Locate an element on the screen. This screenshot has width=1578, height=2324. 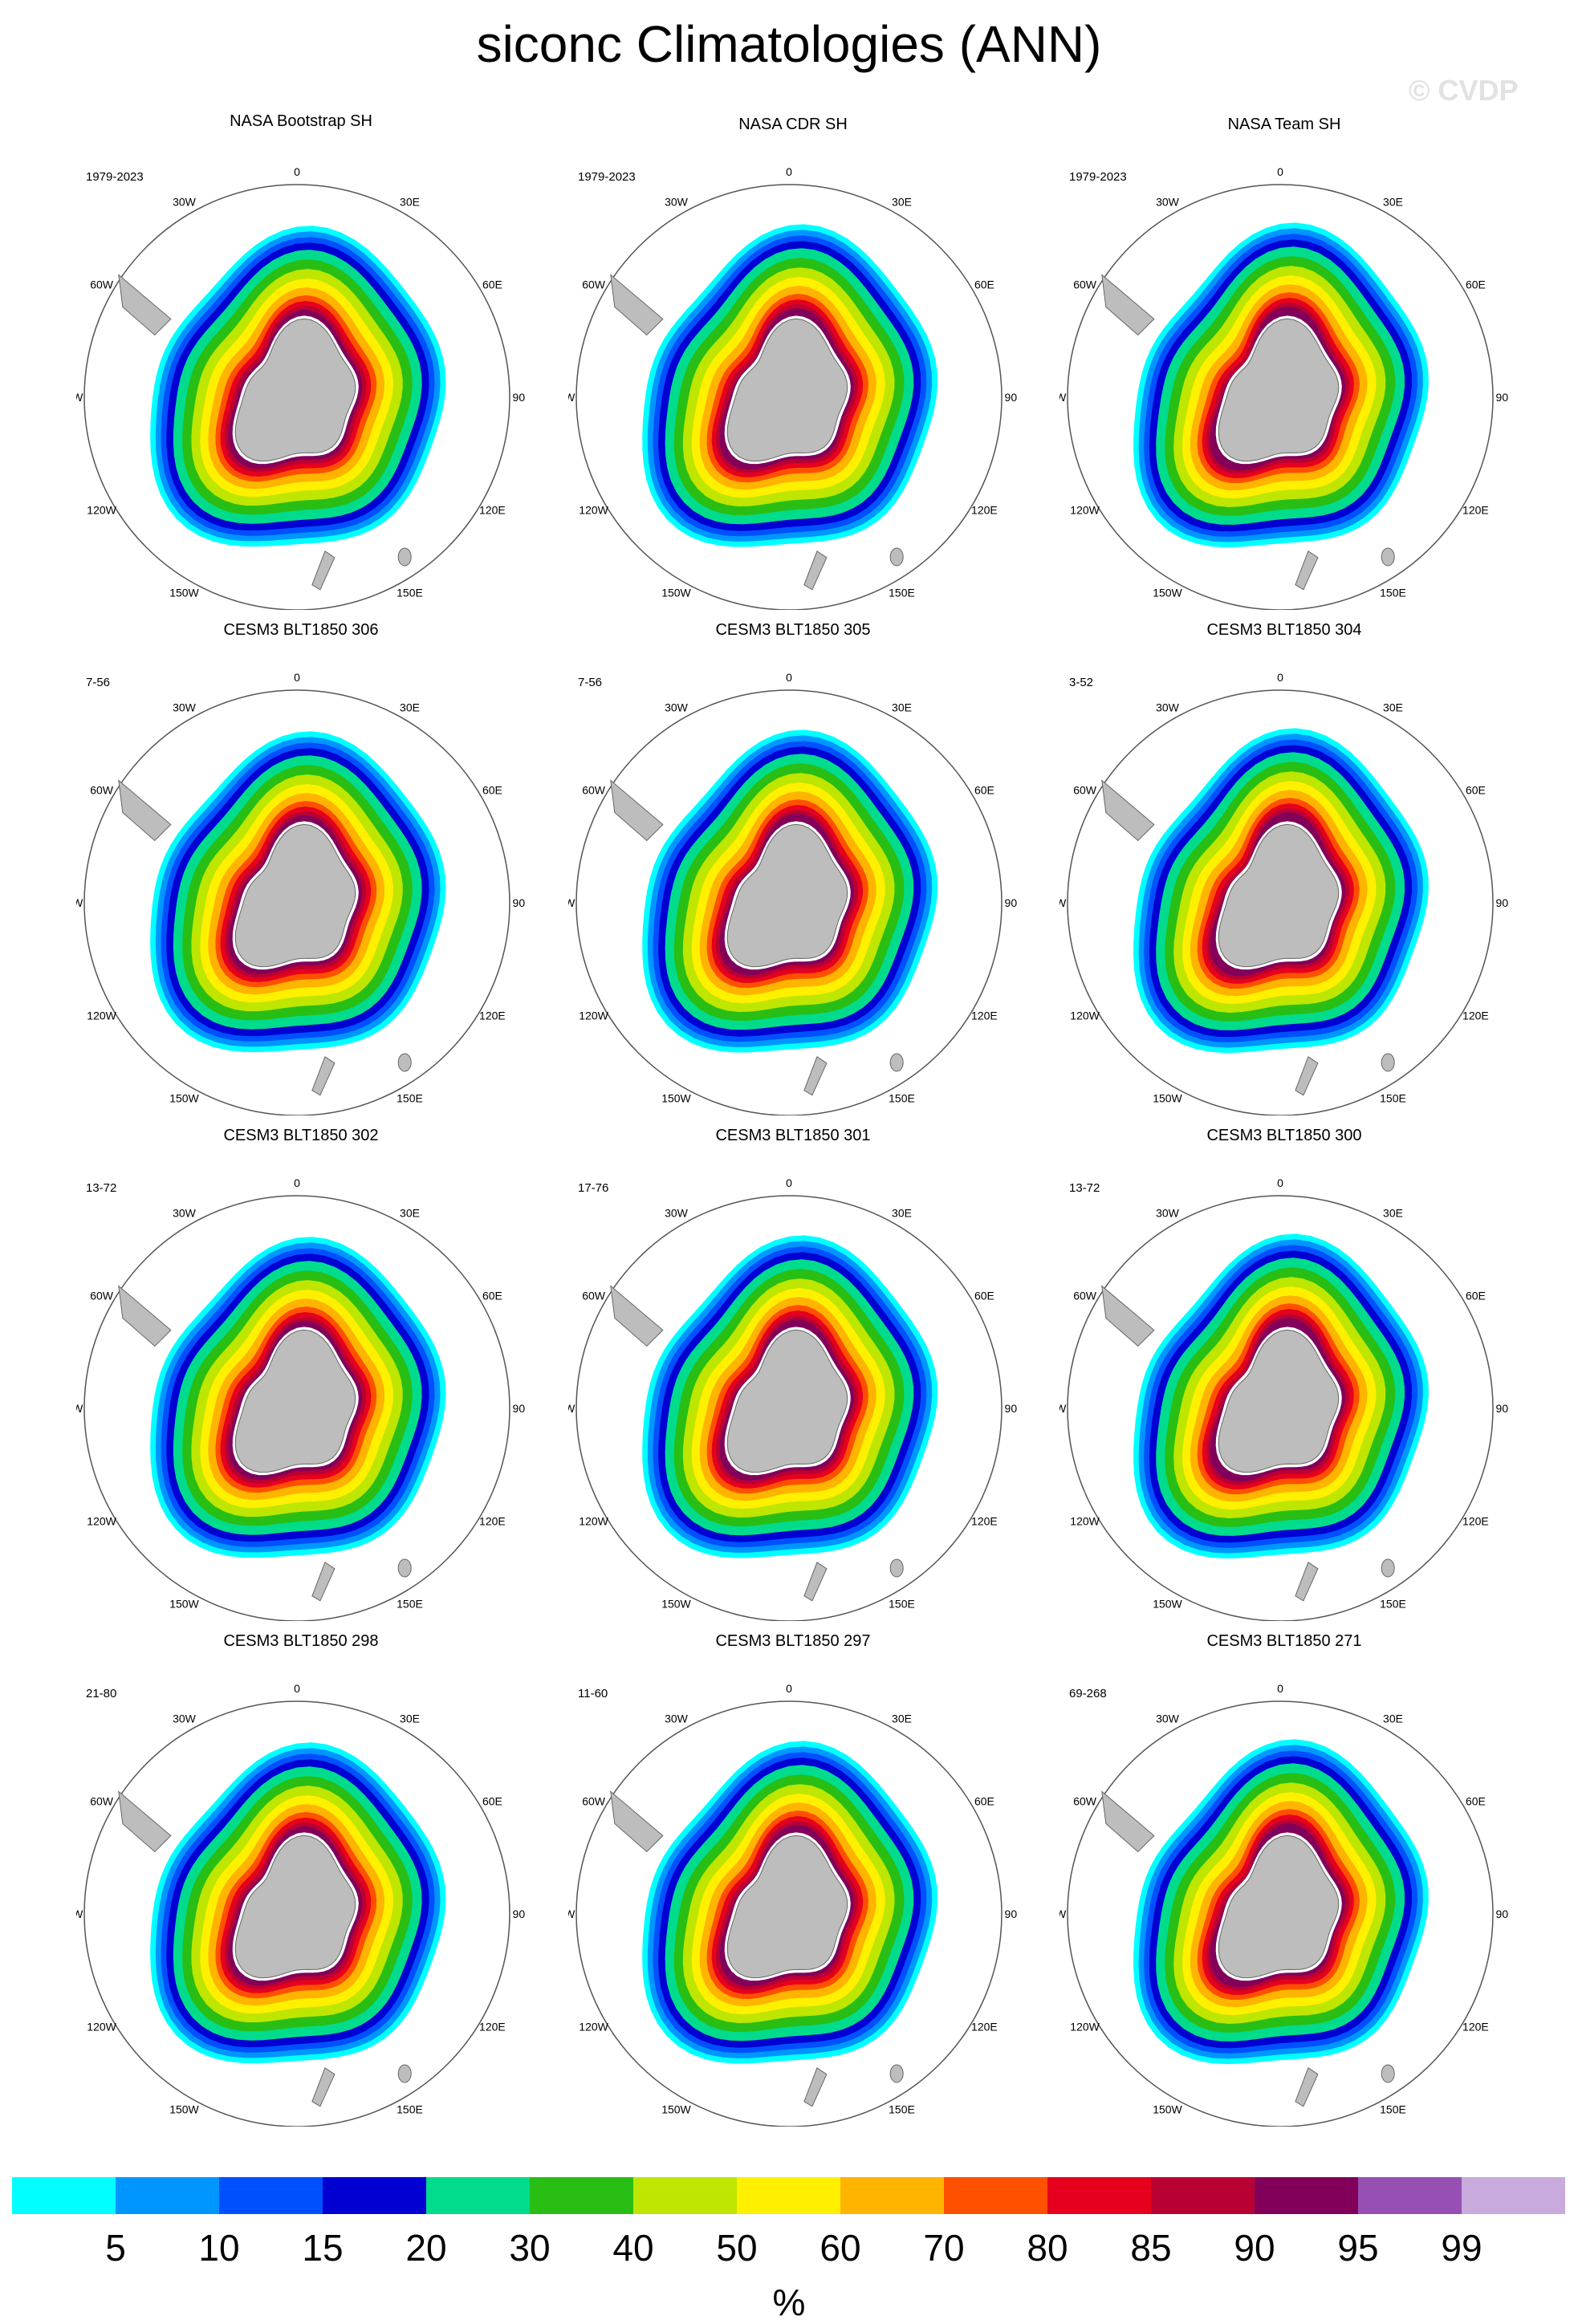
colorbar-tick-label: 90 is located at coordinates (1254, 2248).